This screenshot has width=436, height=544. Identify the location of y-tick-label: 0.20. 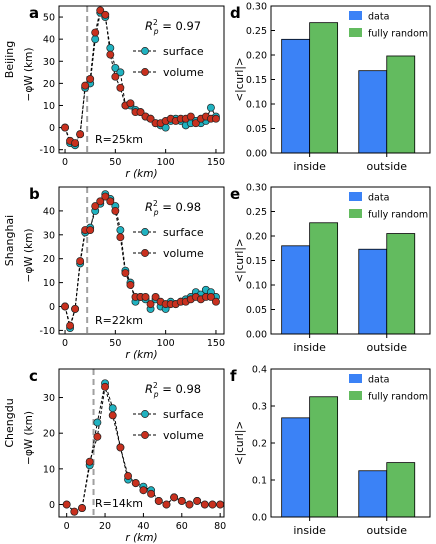
(256, 56).